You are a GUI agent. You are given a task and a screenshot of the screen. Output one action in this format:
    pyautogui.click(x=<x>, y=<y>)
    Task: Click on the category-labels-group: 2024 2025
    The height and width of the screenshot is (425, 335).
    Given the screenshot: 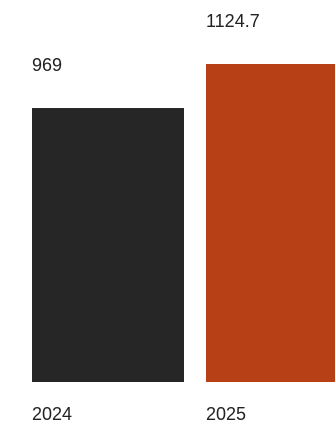 What is the action you would take?
    pyautogui.click(x=139, y=414)
    